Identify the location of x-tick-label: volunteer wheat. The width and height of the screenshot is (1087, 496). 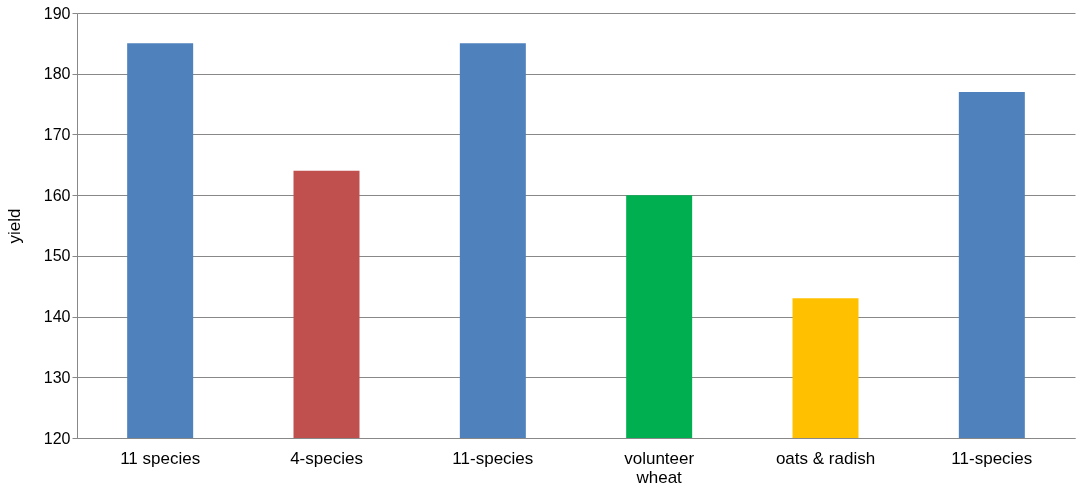
(659, 467).